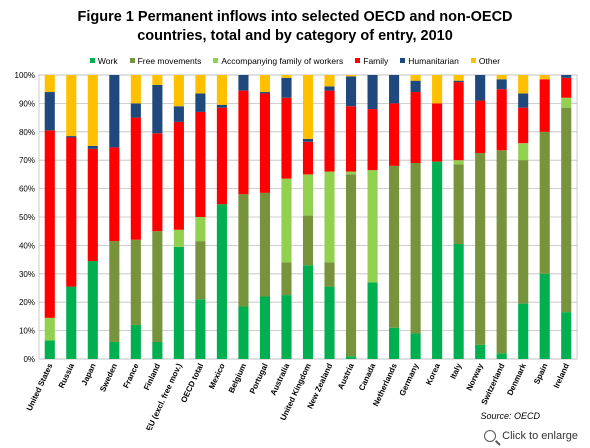  What do you see at coordinates (372, 217) in the screenshot?
I see `bar-stack-canada` at bounding box center [372, 217].